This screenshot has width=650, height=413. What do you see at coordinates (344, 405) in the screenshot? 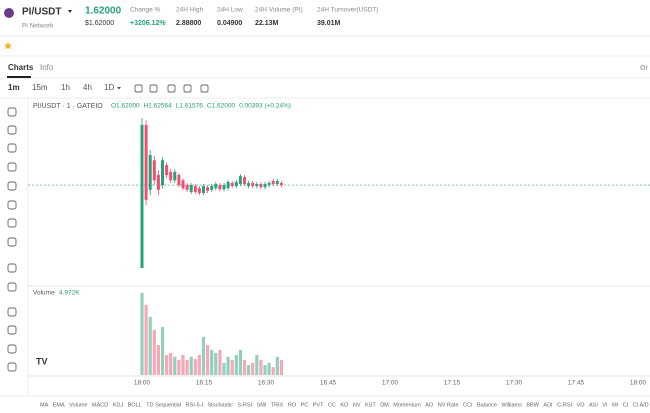
I see `indicator: KO` at bounding box center [344, 405].